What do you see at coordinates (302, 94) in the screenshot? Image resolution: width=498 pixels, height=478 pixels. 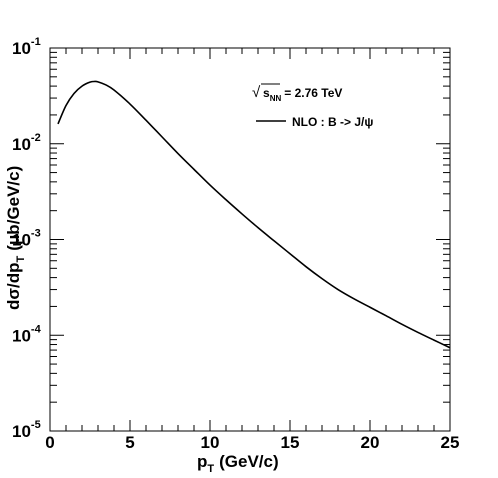 I see `svg-text:sNN= 2.76 TeV: sNN = 2.76 TeV` at bounding box center [302, 94].